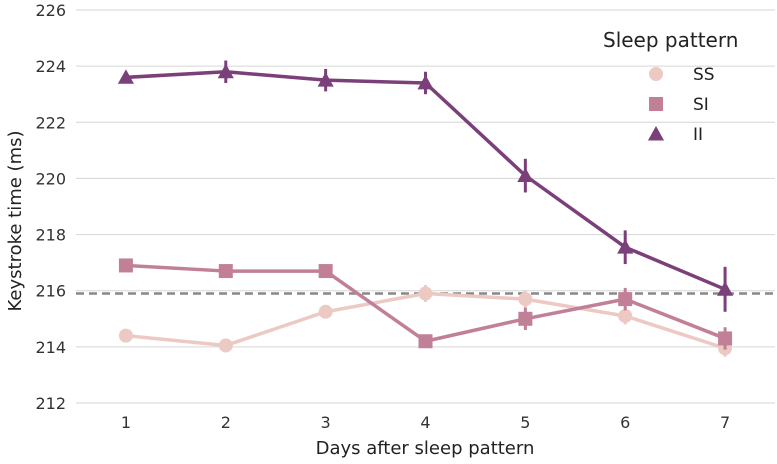 This screenshot has width=777, height=464. Describe the element at coordinates (126, 422) in the screenshot. I see `x-tick-label: 1` at that location.